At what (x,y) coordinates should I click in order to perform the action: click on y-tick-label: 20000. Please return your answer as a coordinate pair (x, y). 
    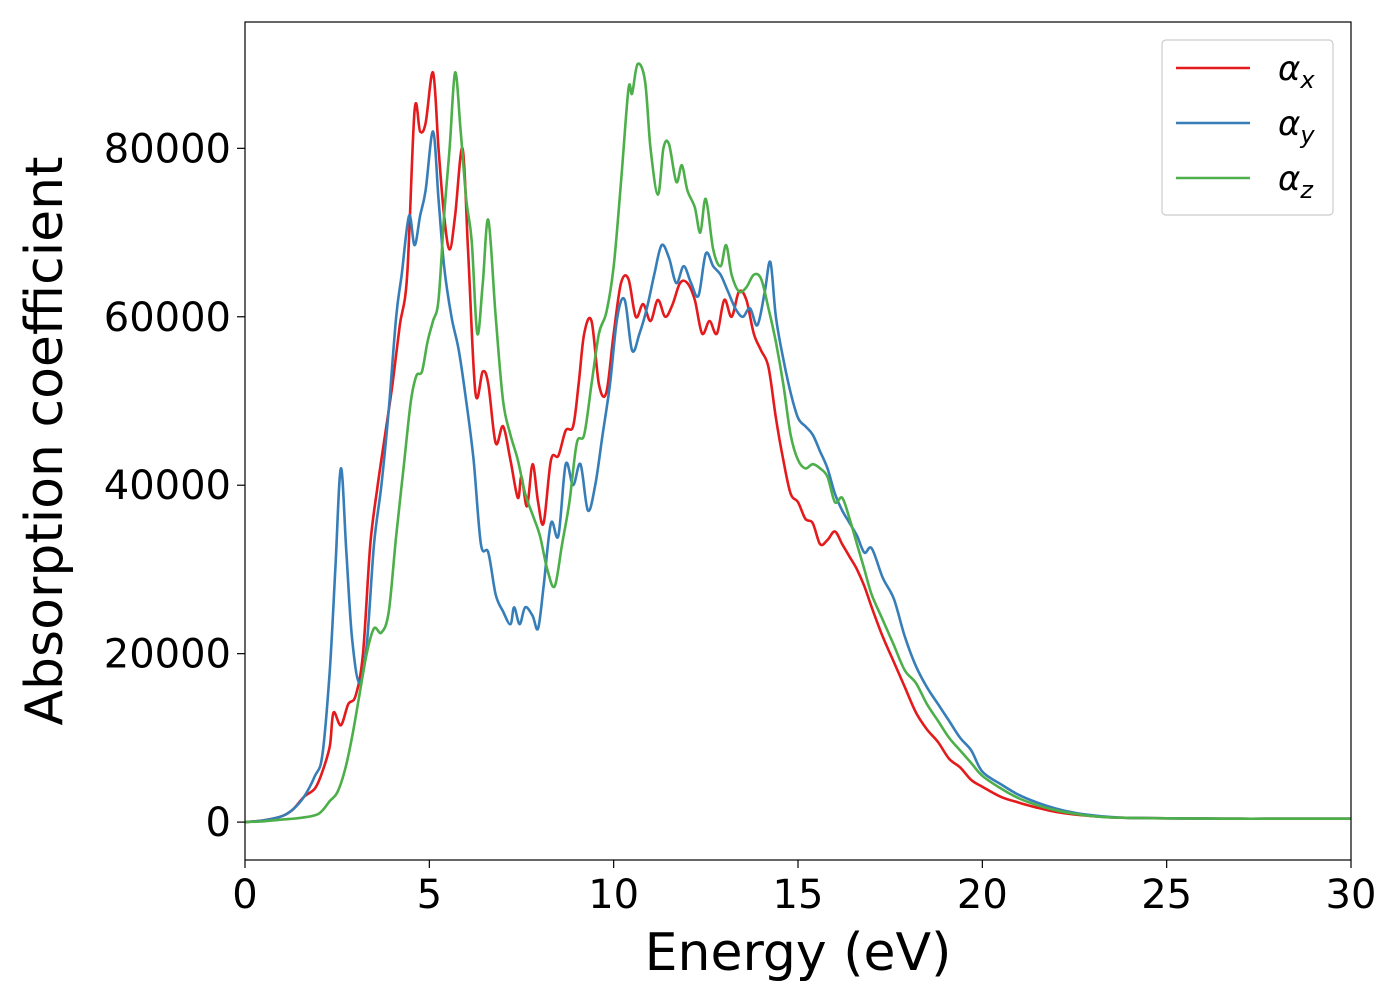
    Looking at the image, I should click on (167, 655).